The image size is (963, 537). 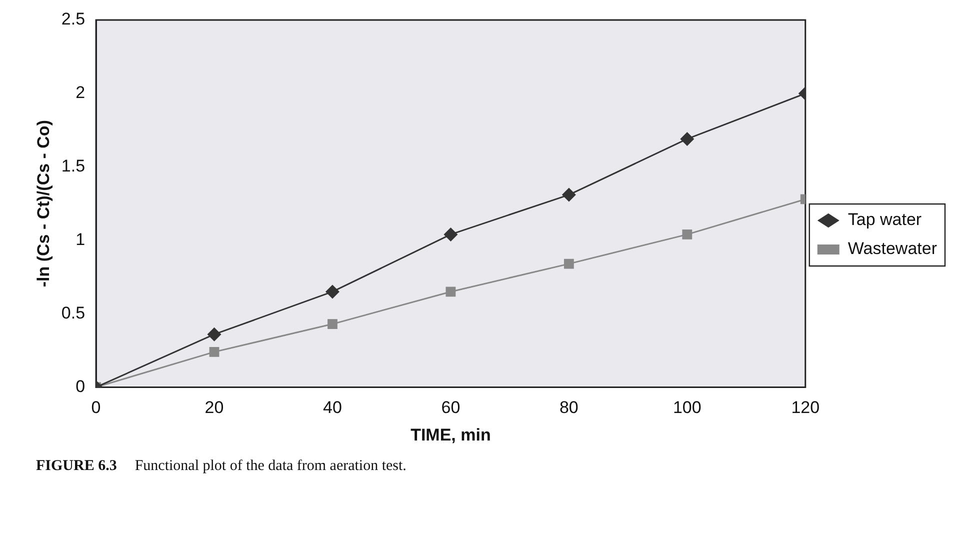 What do you see at coordinates (81, 386) in the screenshot?
I see `y-tick-label: 0` at bounding box center [81, 386].